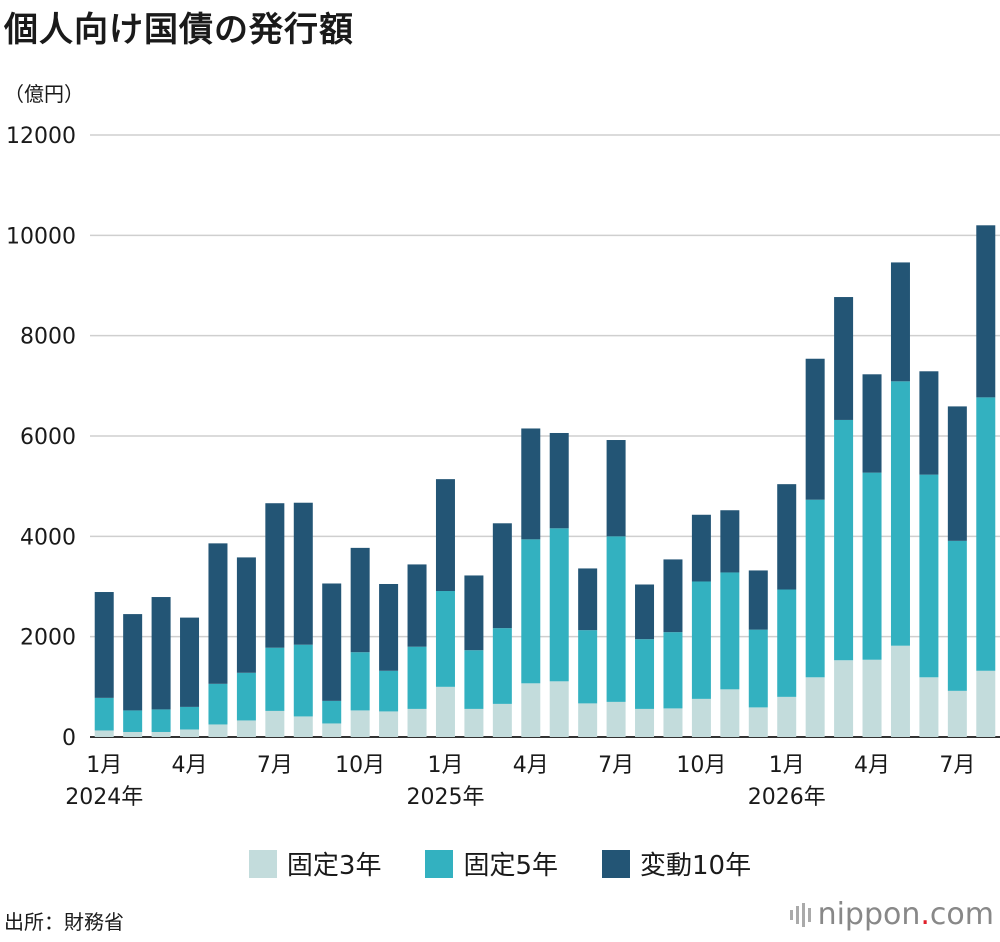 This screenshot has width=1000, height=942. What do you see at coordinates (787, 797) in the screenshot?
I see `x-tick-label-year: 2026年` at bounding box center [787, 797].